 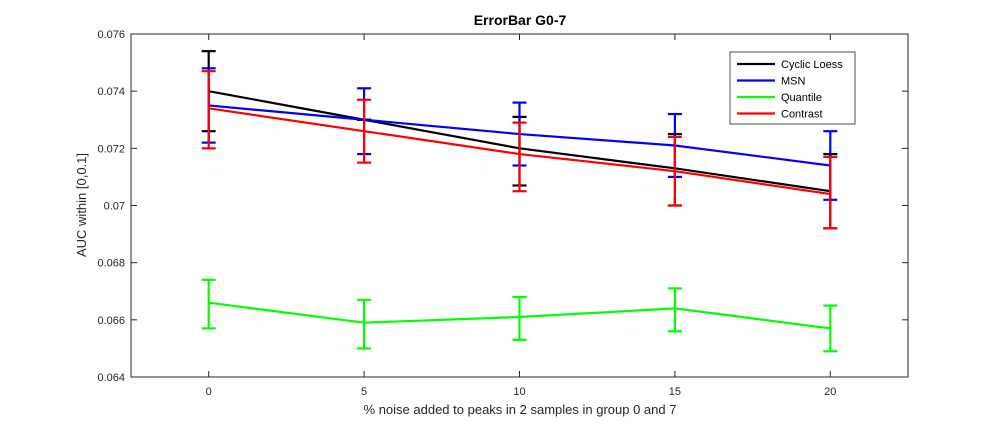 What do you see at coordinates (802, 115) in the screenshot?
I see `legend-label-contrast: Contrast` at bounding box center [802, 115].